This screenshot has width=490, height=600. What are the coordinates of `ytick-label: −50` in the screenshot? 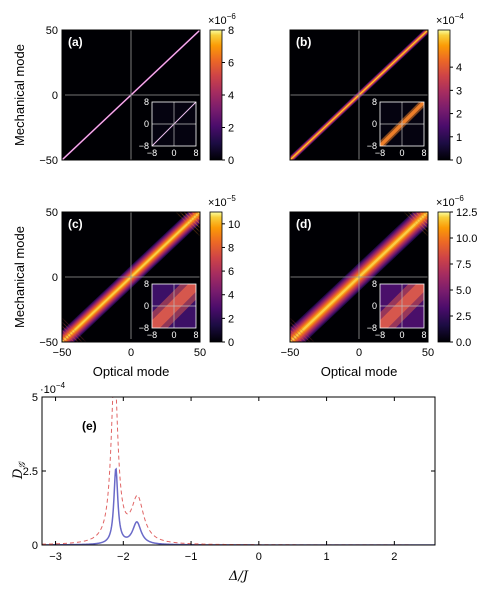 It's located at (48, 343).